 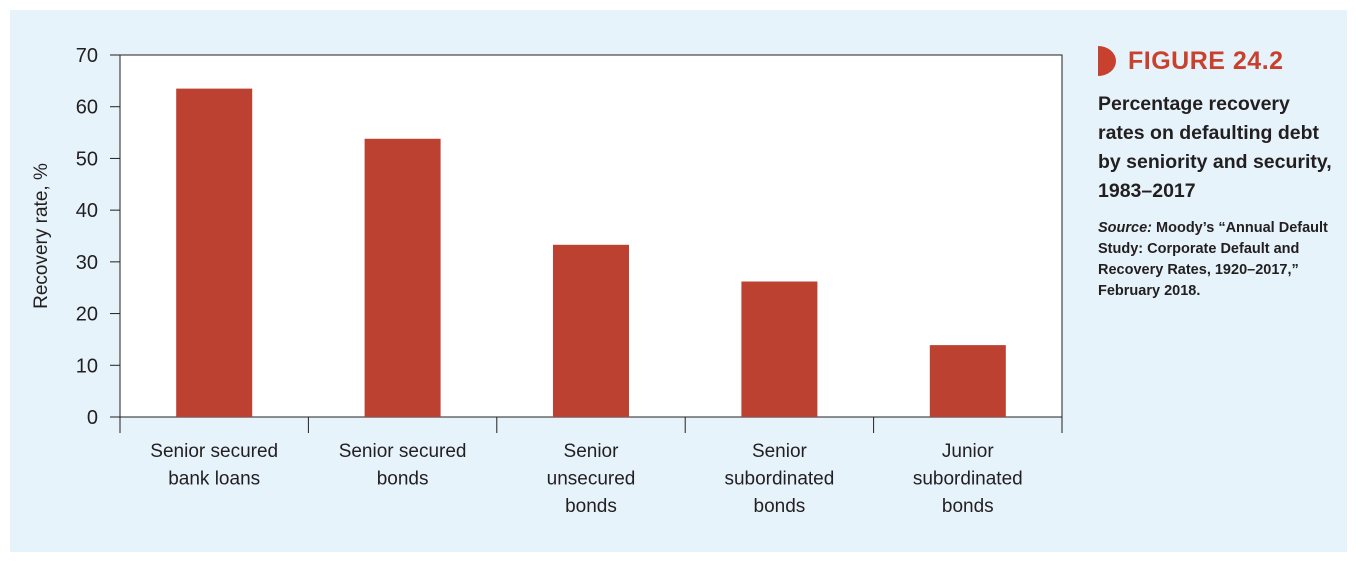 What do you see at coordinates (1107, 61) in the screenshot?
I see `half-circle-icon` at bounding box center [1107, 61].